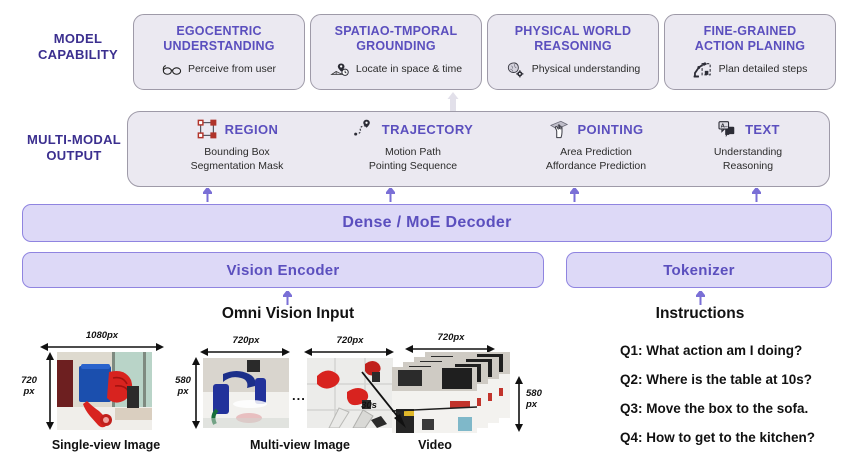 This screenshot has height=468, width=855. Describe the element at coordinates (596, 165) in the screenshot. I see `output-description-line2: Affordance Prediction` at that location.